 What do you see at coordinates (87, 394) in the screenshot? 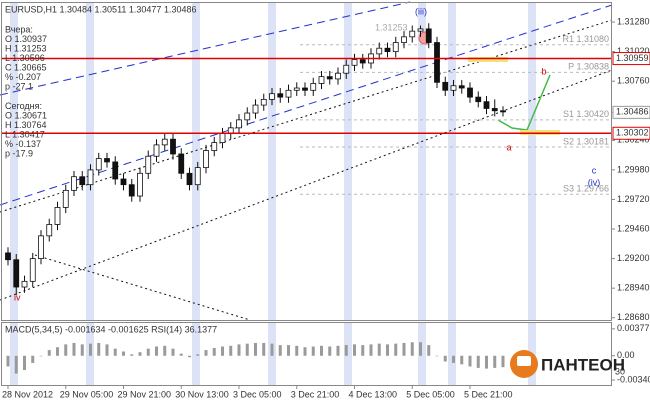
I see `x-tick-label: 29 Nov 05:00` at bounding box center [87, 394].